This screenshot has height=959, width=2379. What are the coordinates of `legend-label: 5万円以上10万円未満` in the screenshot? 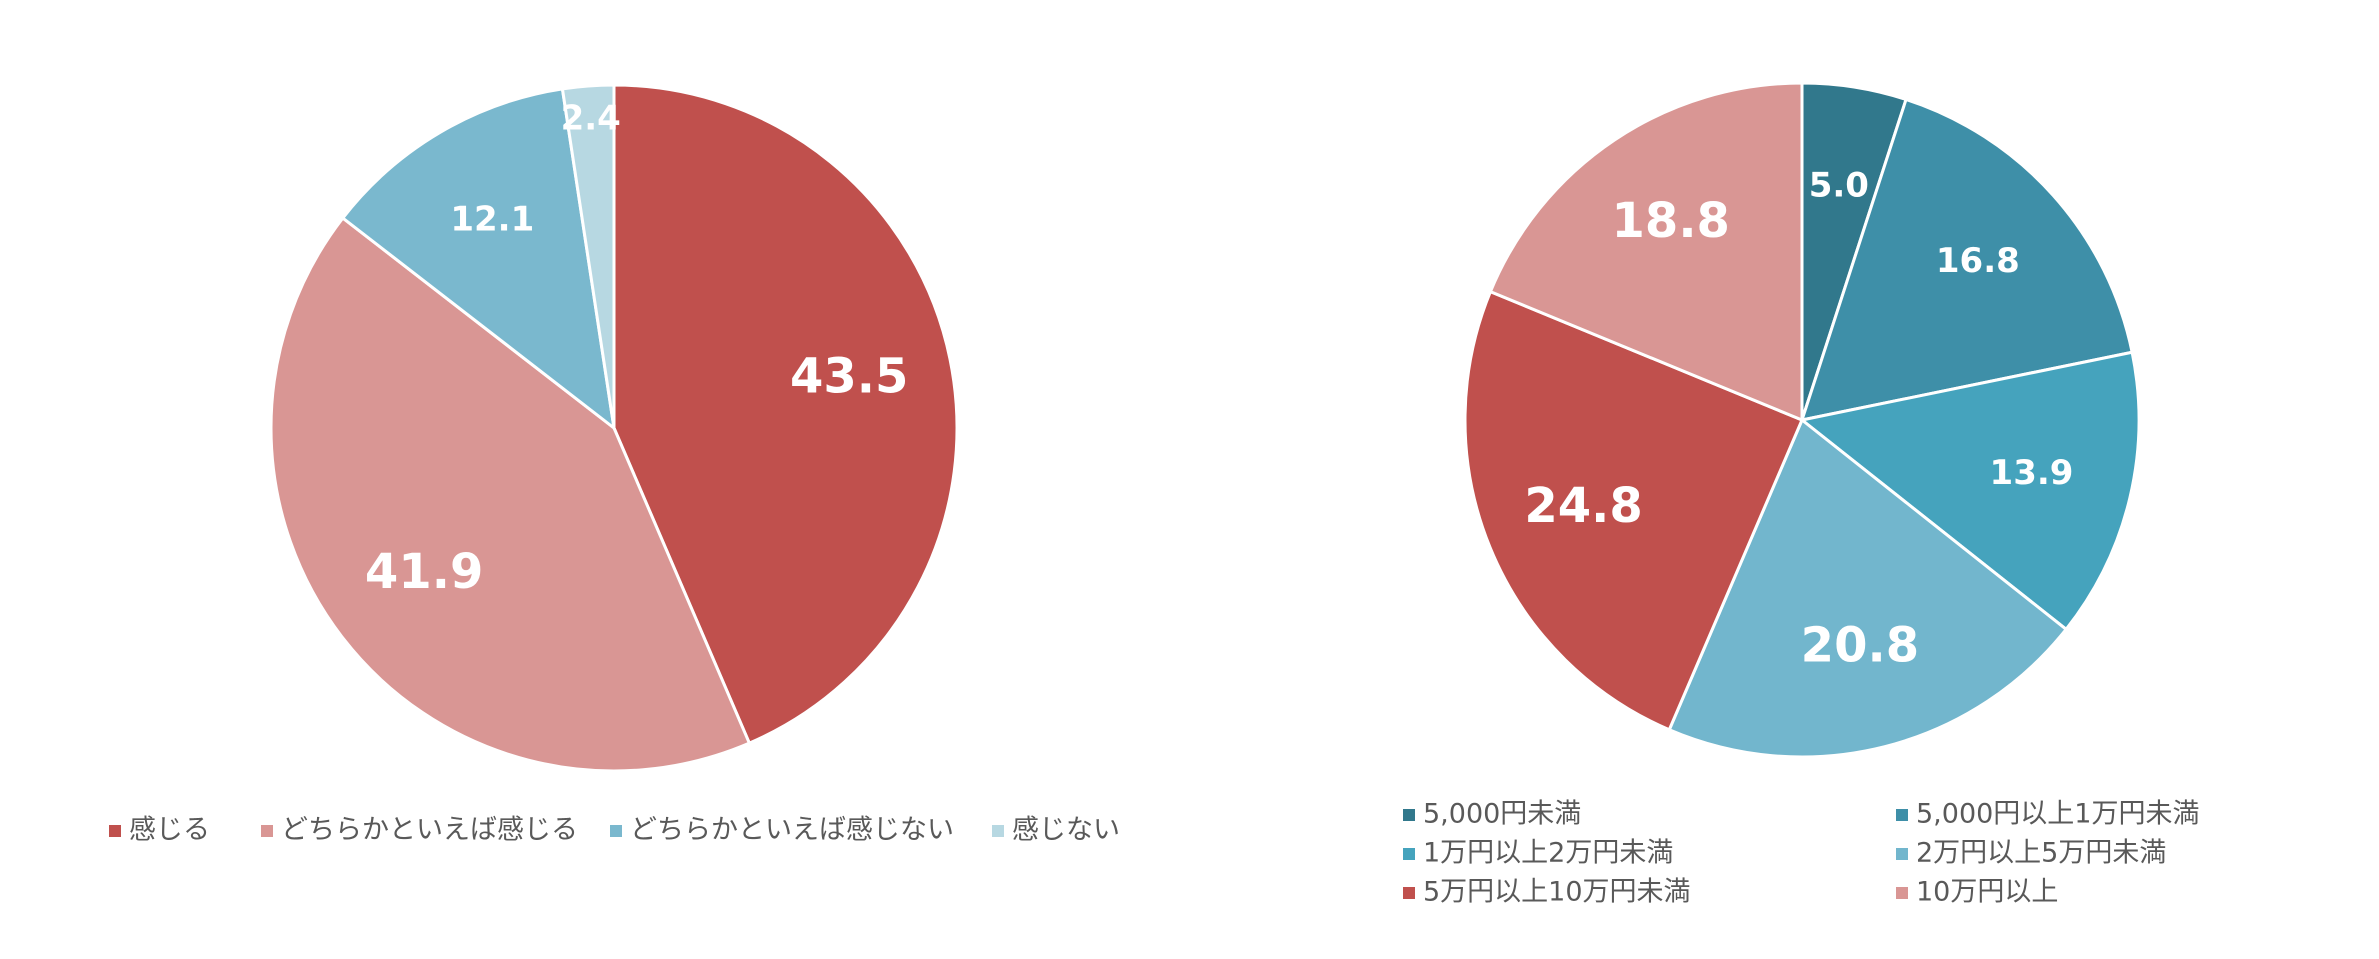 It's located at (1557, 892).